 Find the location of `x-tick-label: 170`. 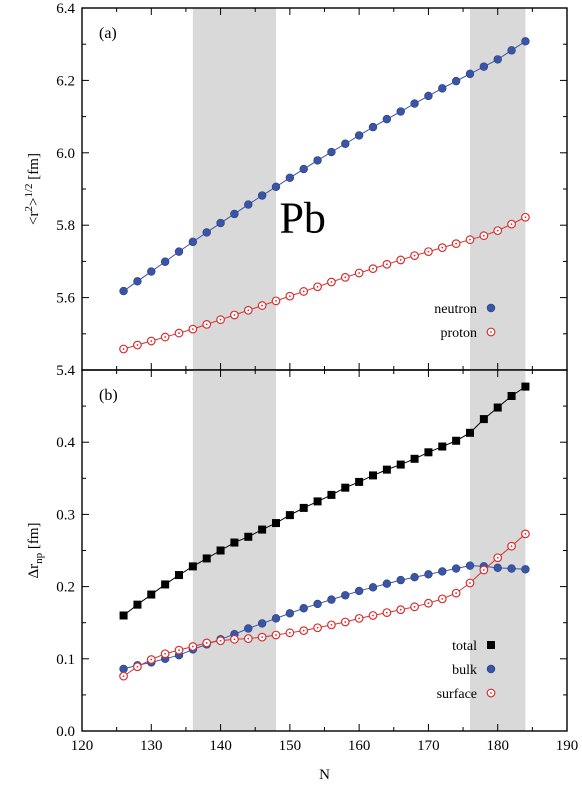

x-tick-label: 170 is located at coordinates (428, 746).